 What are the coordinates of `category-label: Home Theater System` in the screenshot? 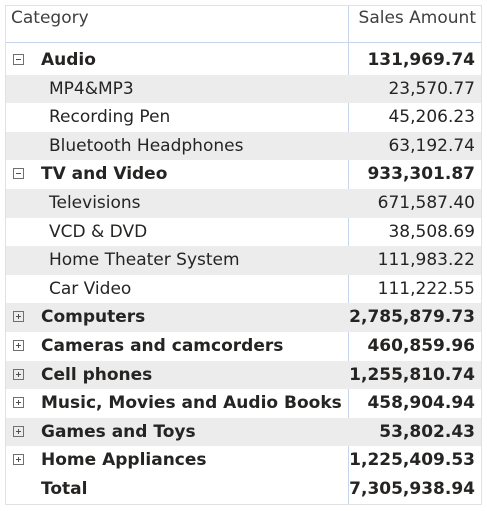 It's located at (144, 260).